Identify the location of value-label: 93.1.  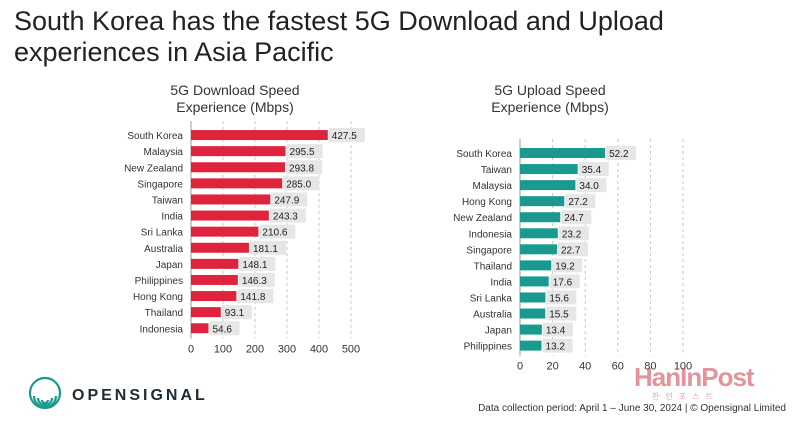
(235, 313).